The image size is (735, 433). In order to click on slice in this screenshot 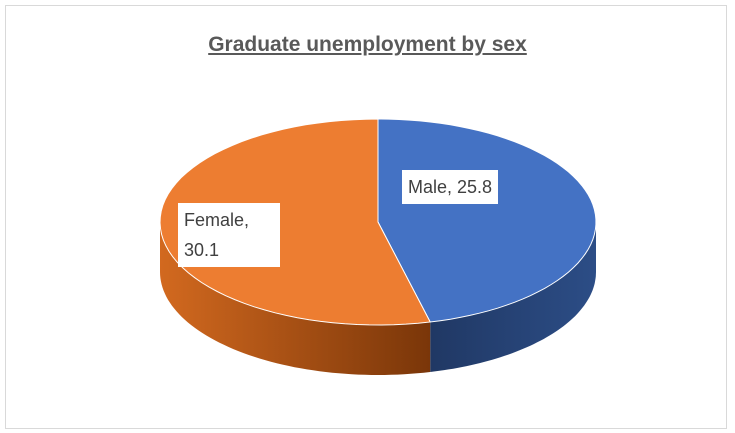, I will do `click(487, 220)`.